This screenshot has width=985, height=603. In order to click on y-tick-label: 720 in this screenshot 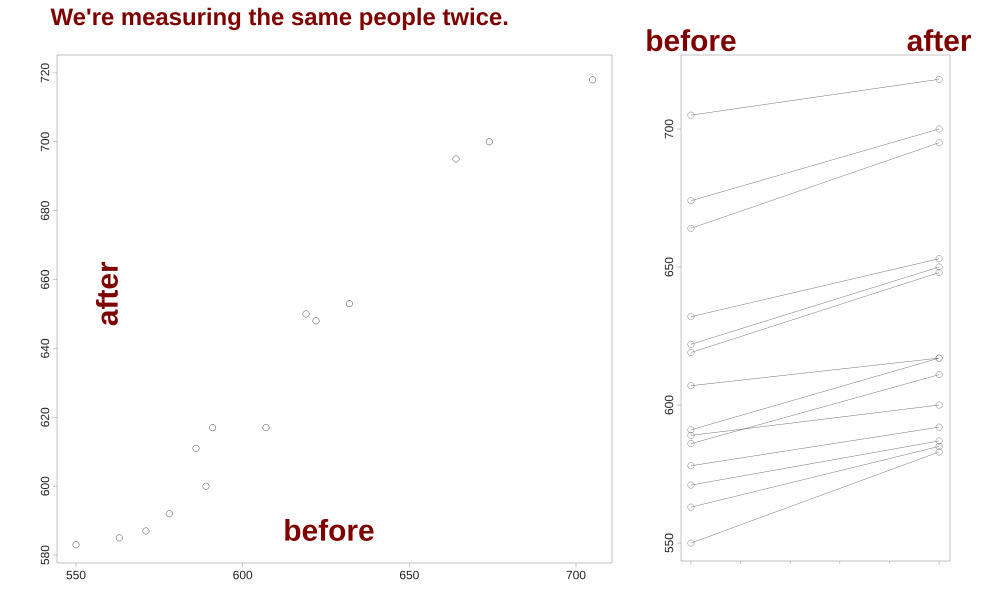, I will do `click(45, 72)`.